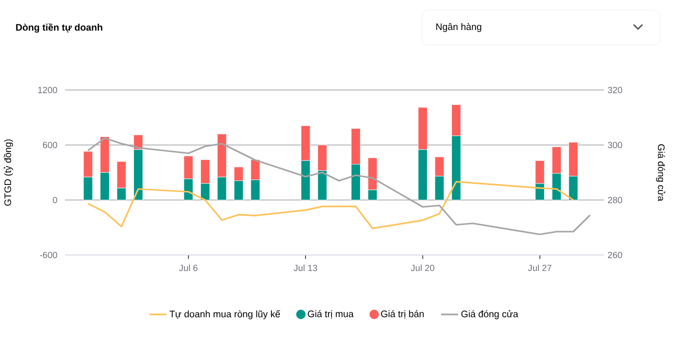  I want to click on legend-label: Giá trị bán, so click(402, 314).